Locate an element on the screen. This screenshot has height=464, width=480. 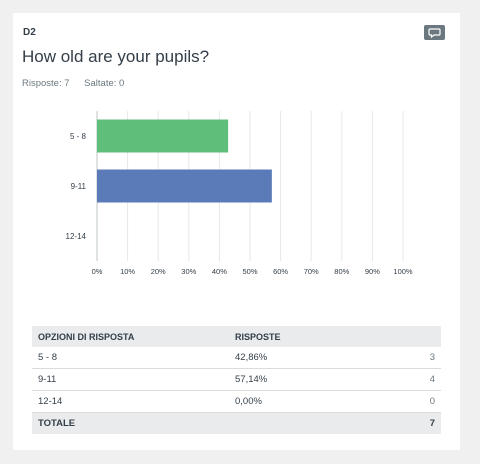
table-row: 5 - 8 42,86% 3 is located at coordinates (236, 358).